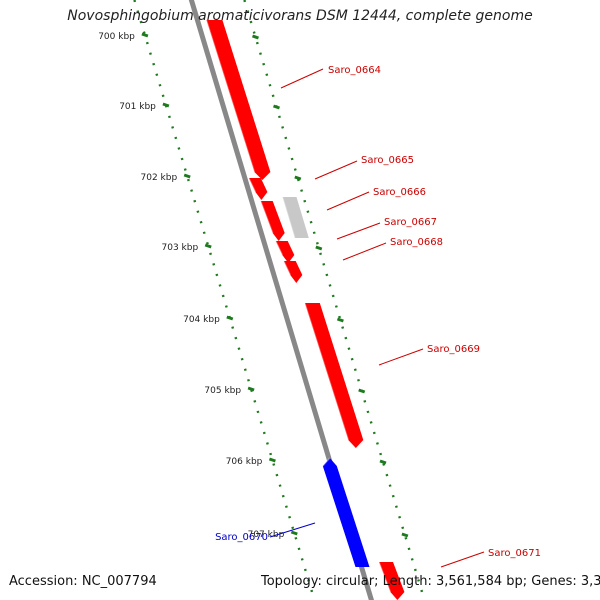 This screenshot has height=600, width=600. Describe the element at coordinates (83, 581) in the screenshot. I see `accession-label: Accession: NC_007794` at that location.